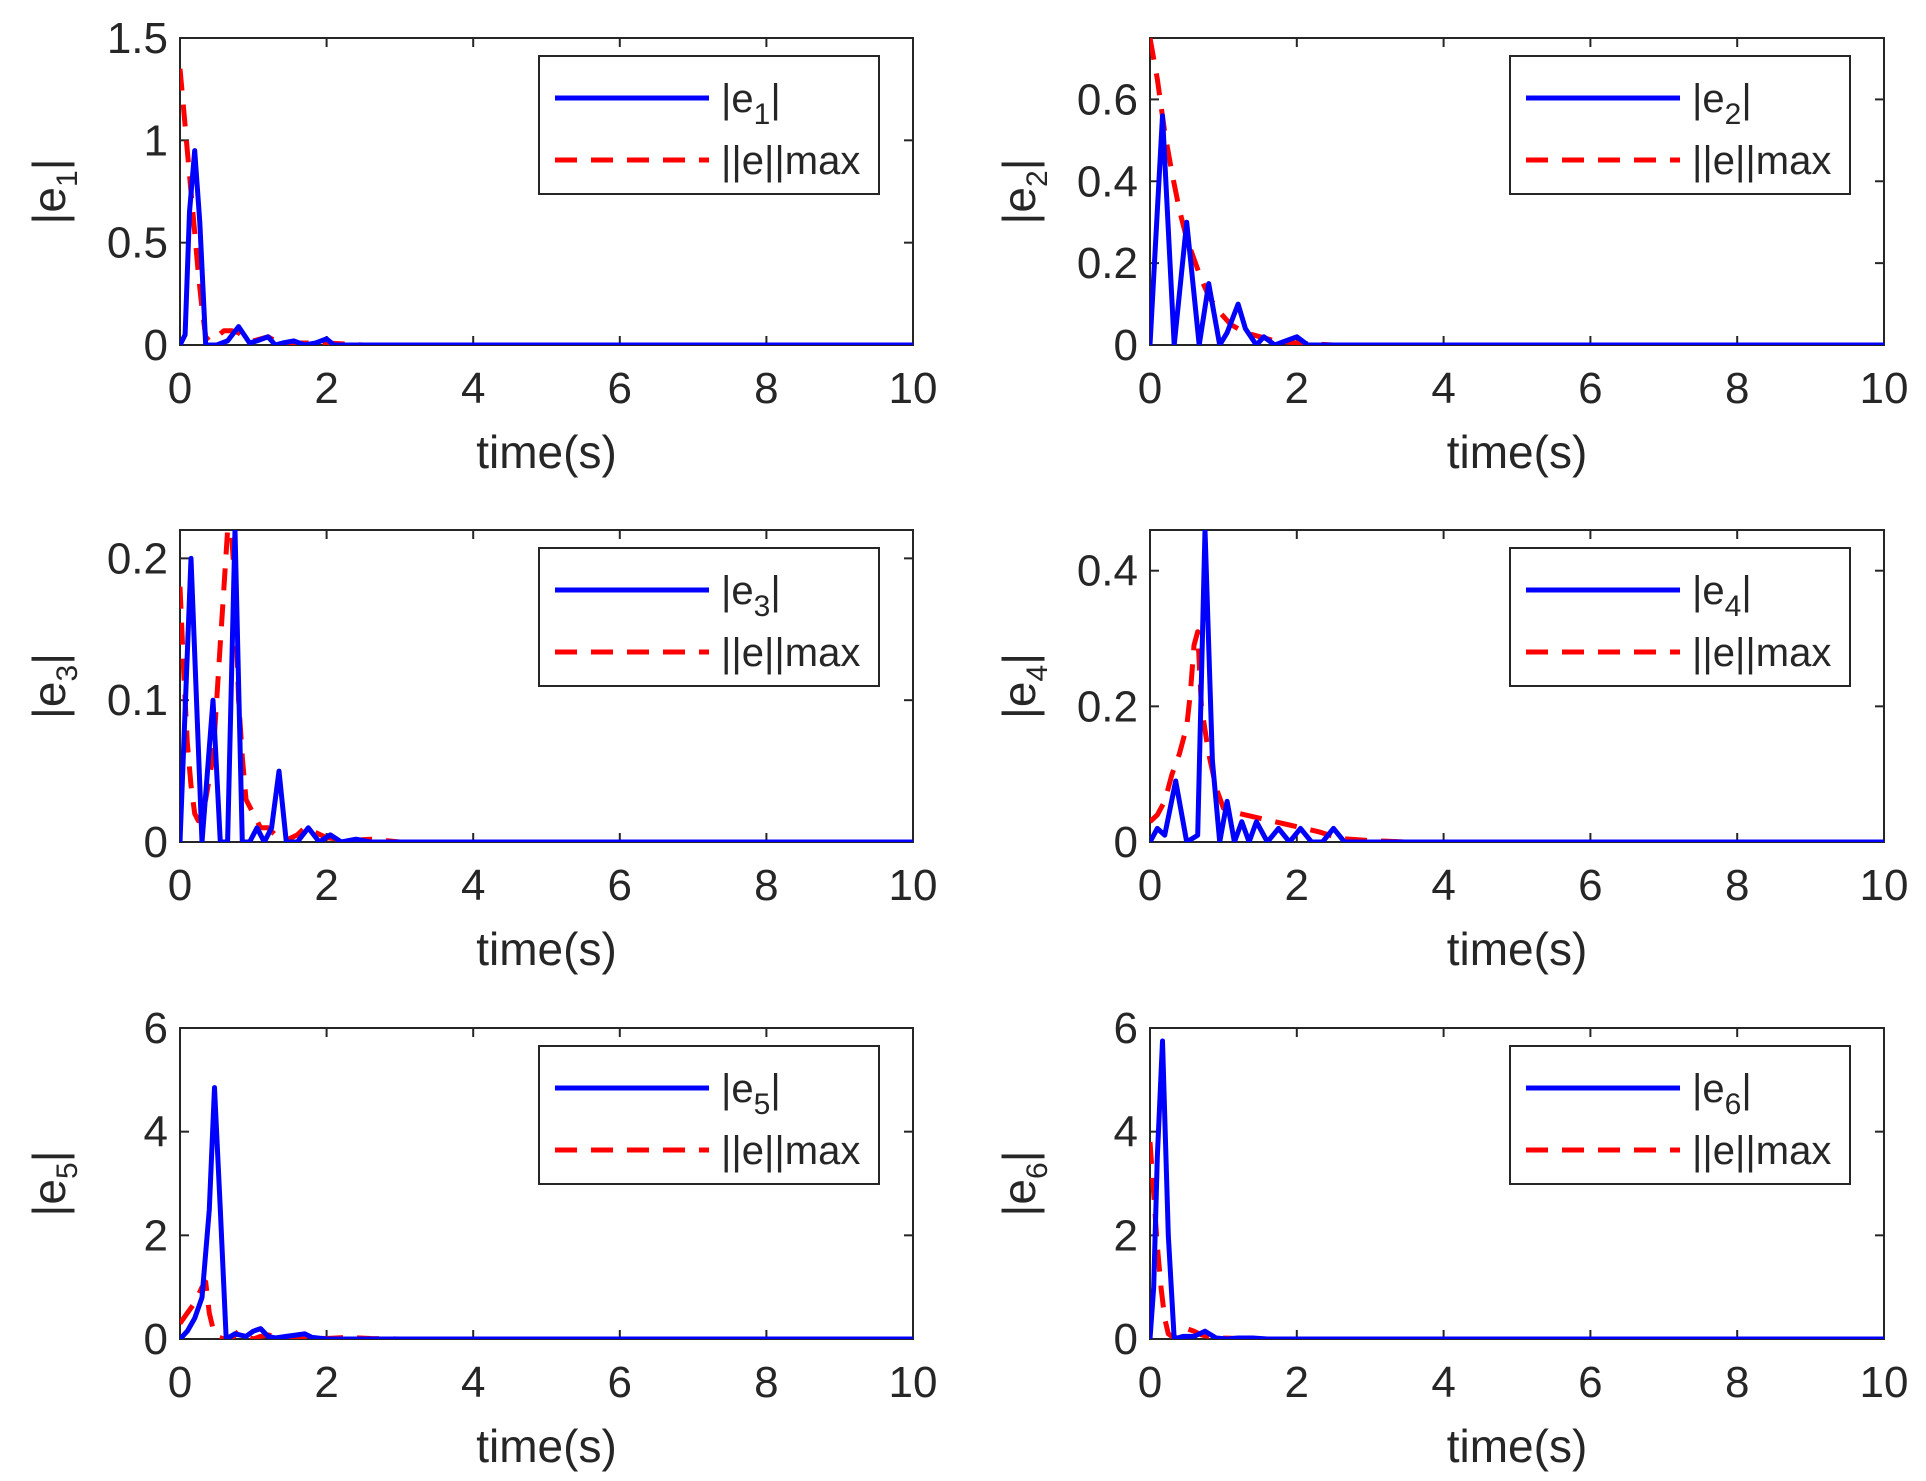  I want to click on y-axis-label-text: |e1|, so click(53, 191).